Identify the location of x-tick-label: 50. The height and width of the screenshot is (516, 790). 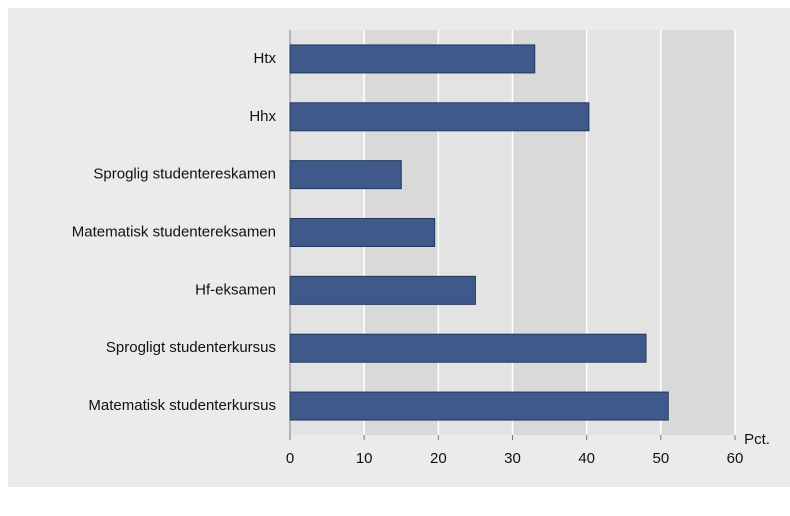
(660, 458).